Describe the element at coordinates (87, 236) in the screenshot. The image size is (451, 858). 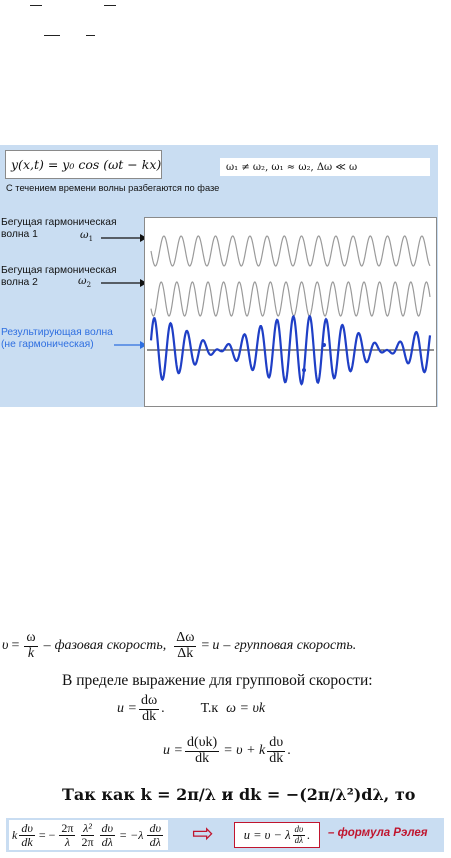
I see `wave1-omega: ω1` at that location.